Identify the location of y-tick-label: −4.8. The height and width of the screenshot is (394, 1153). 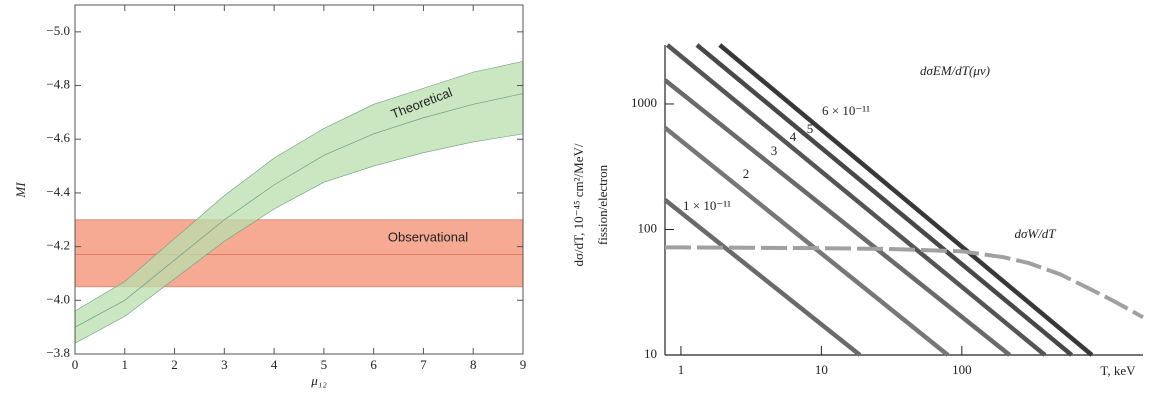
(58, 84).